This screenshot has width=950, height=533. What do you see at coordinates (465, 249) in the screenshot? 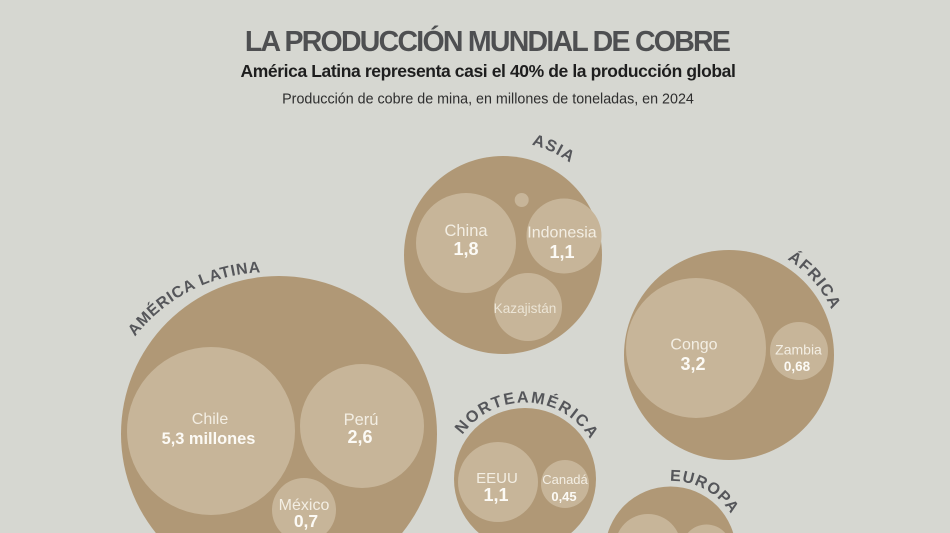
I see `svg-text: 1,8` at bounding box center [465, 249].